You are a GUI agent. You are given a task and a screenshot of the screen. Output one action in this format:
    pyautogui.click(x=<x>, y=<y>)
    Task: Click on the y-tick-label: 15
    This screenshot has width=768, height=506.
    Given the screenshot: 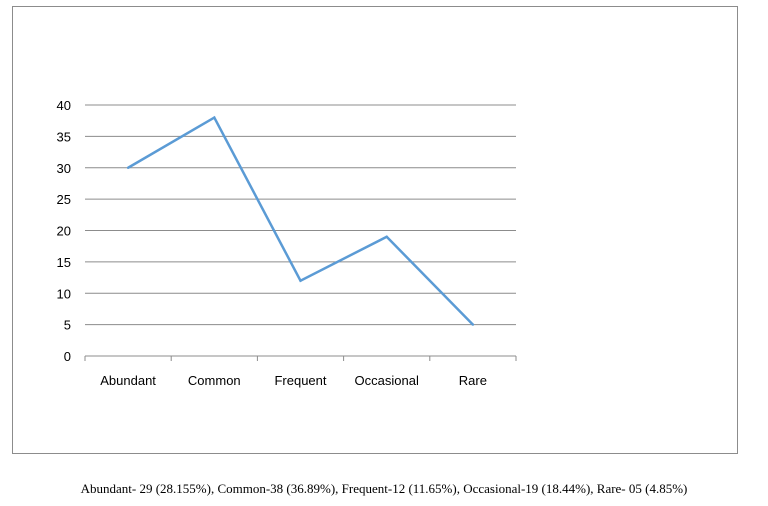 What is the action you would take?
    pyautogui.click(x=64, y=262)
    